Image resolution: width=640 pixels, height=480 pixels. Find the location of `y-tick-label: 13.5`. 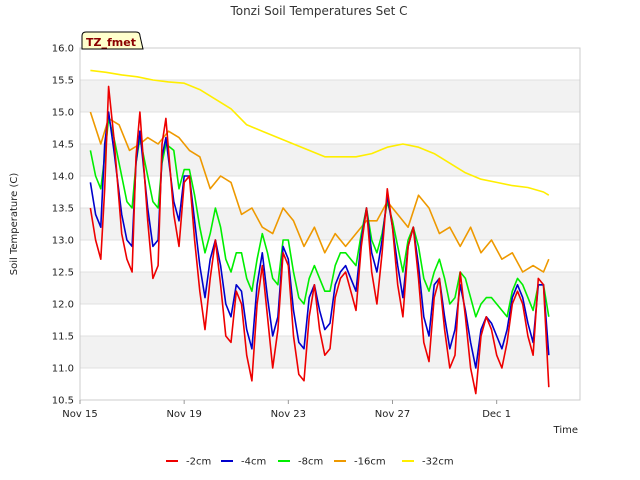

y-tick-label: 13.5 is located at coordinates (63, 209).